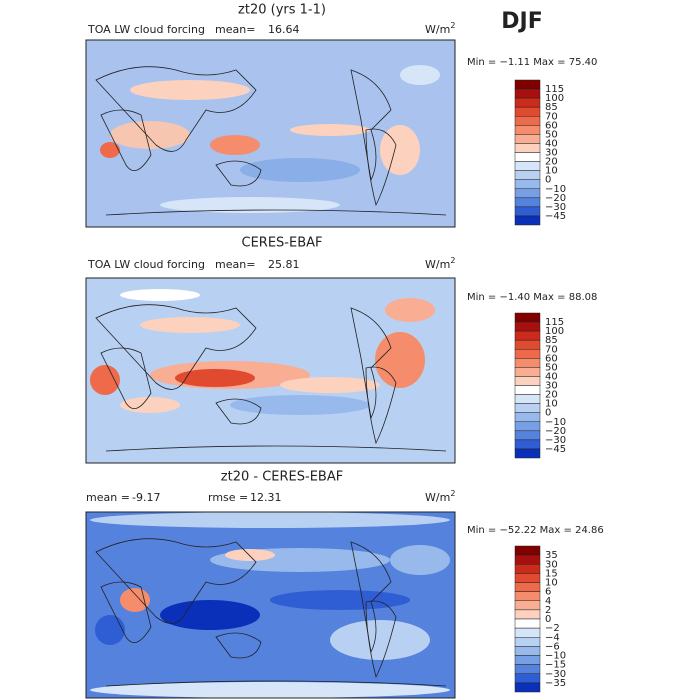 This screenshot has width=700, height=700. I want to click on colorbar-label: 30, so click(551, 386).